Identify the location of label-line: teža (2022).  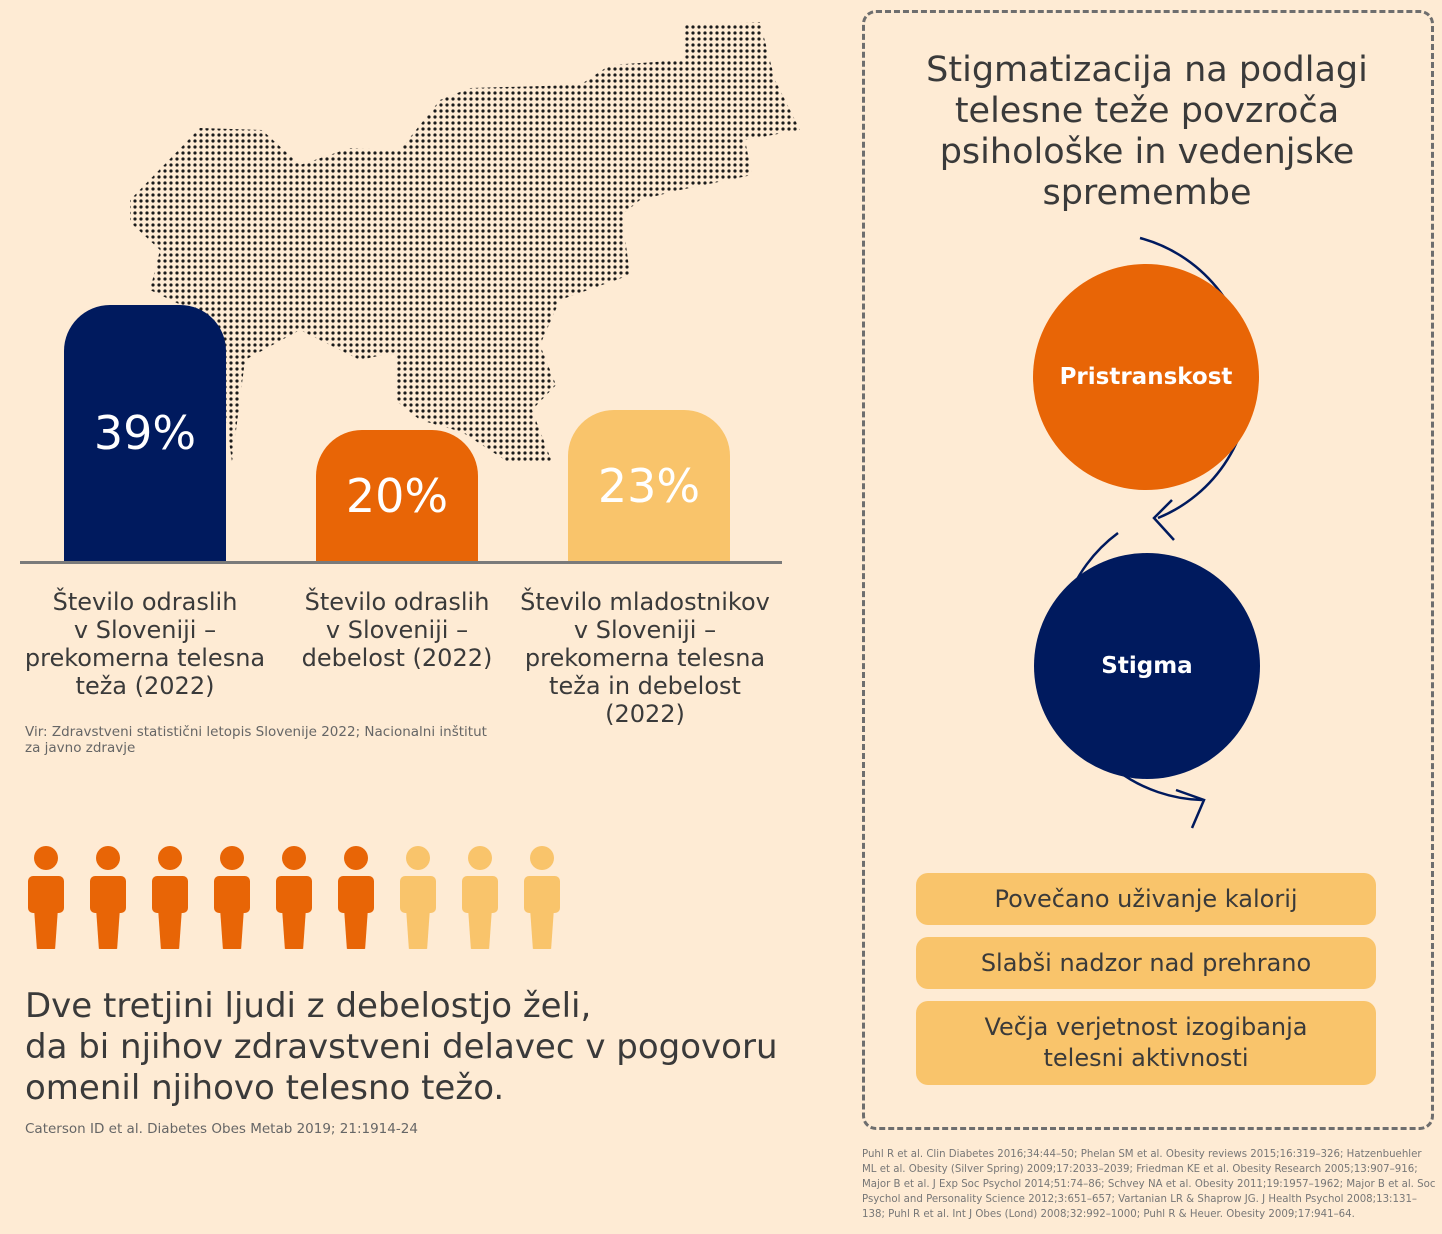
(145, 686).